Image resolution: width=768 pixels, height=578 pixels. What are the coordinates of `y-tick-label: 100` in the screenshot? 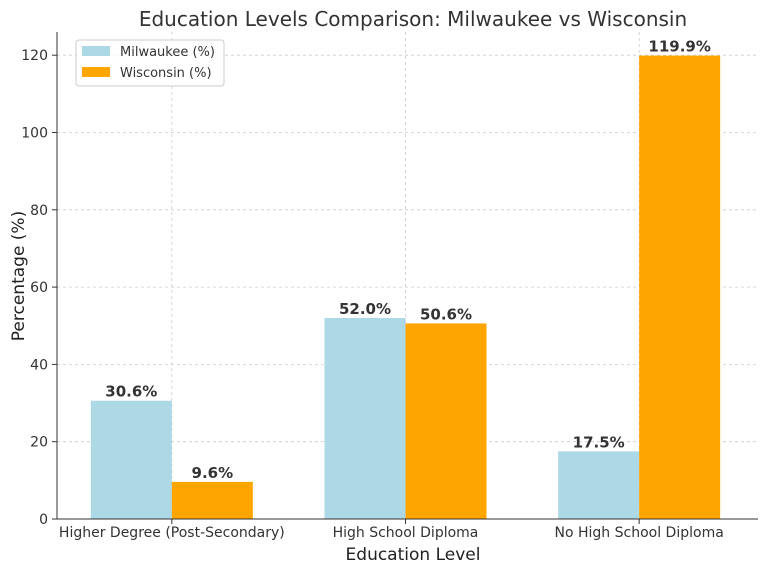 It's located at (34, 133).